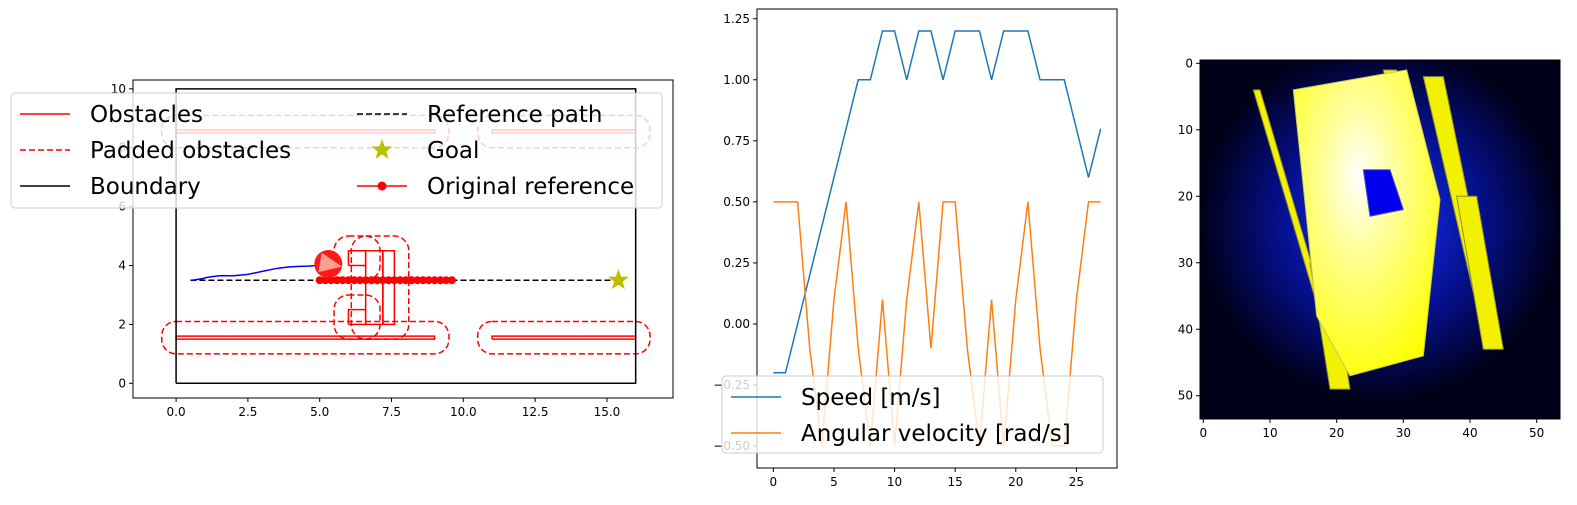 Image resolution: width=1577 pixels, height=505 pixels. Describe the element at coordinates (146, 115) in the screenshot. I see `legend-label: Obstacles` at that location.